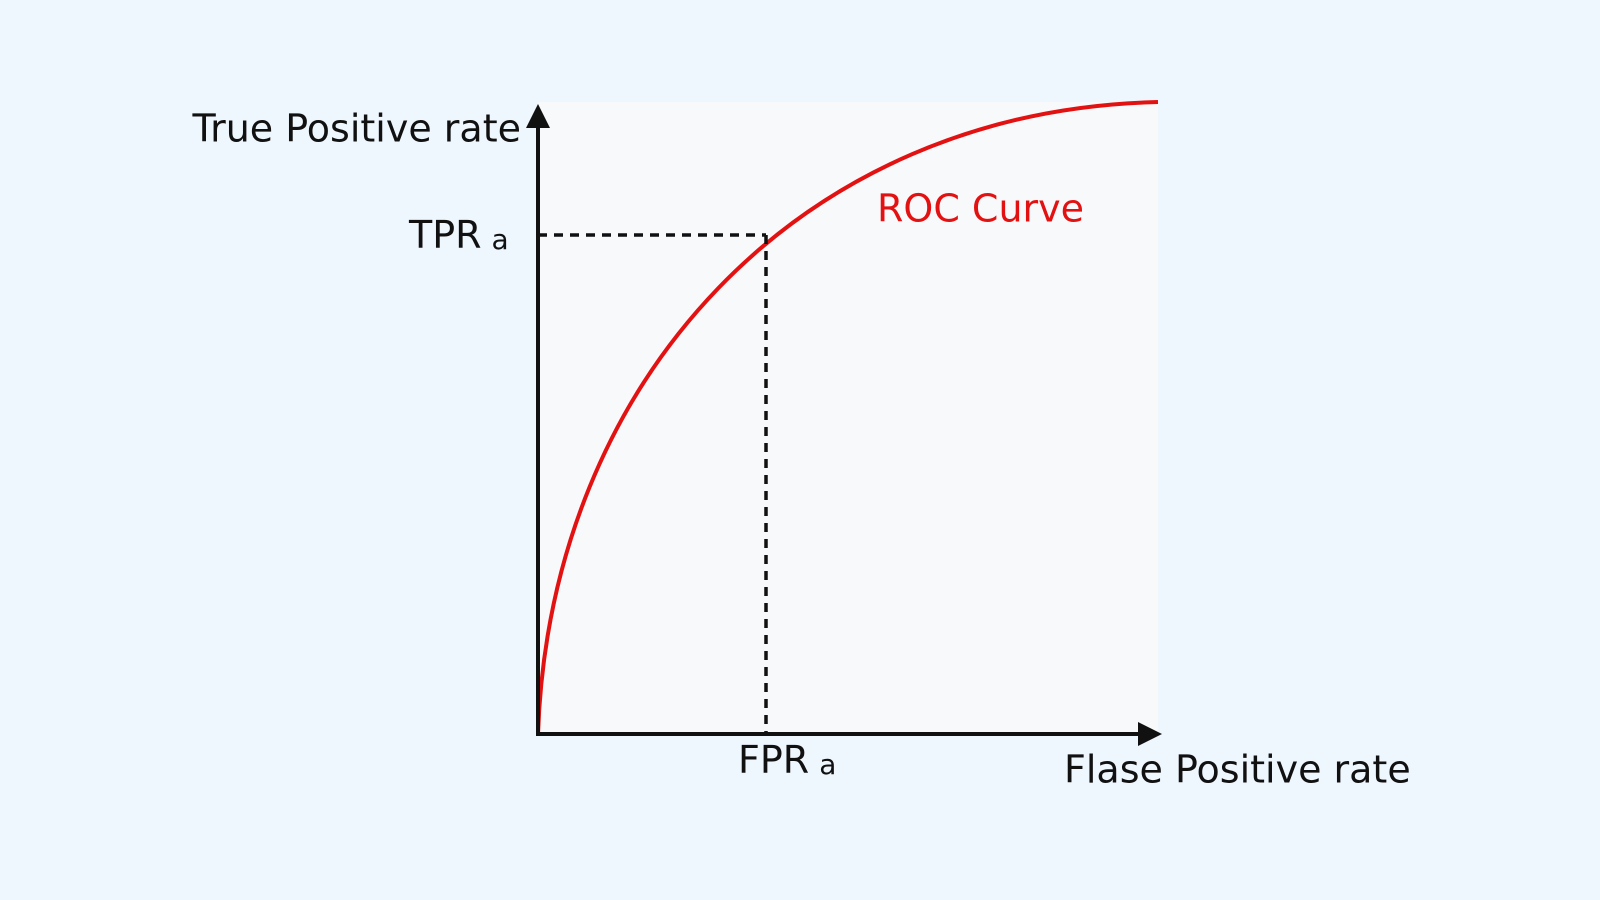 The height and width of the screenshot is (900, 1600). I want to click on x-axis-arrow, so click(1150, 734).